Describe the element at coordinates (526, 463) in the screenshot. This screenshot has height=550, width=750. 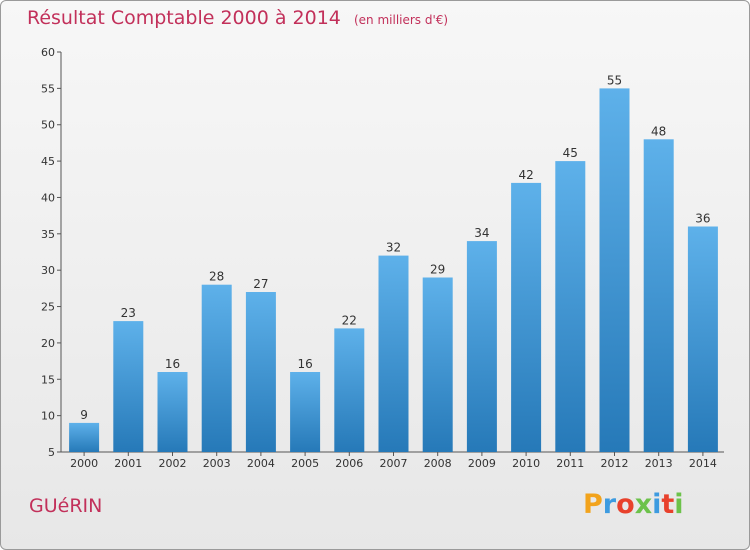
I see `x-tick-label-2010: 2010` at that location.